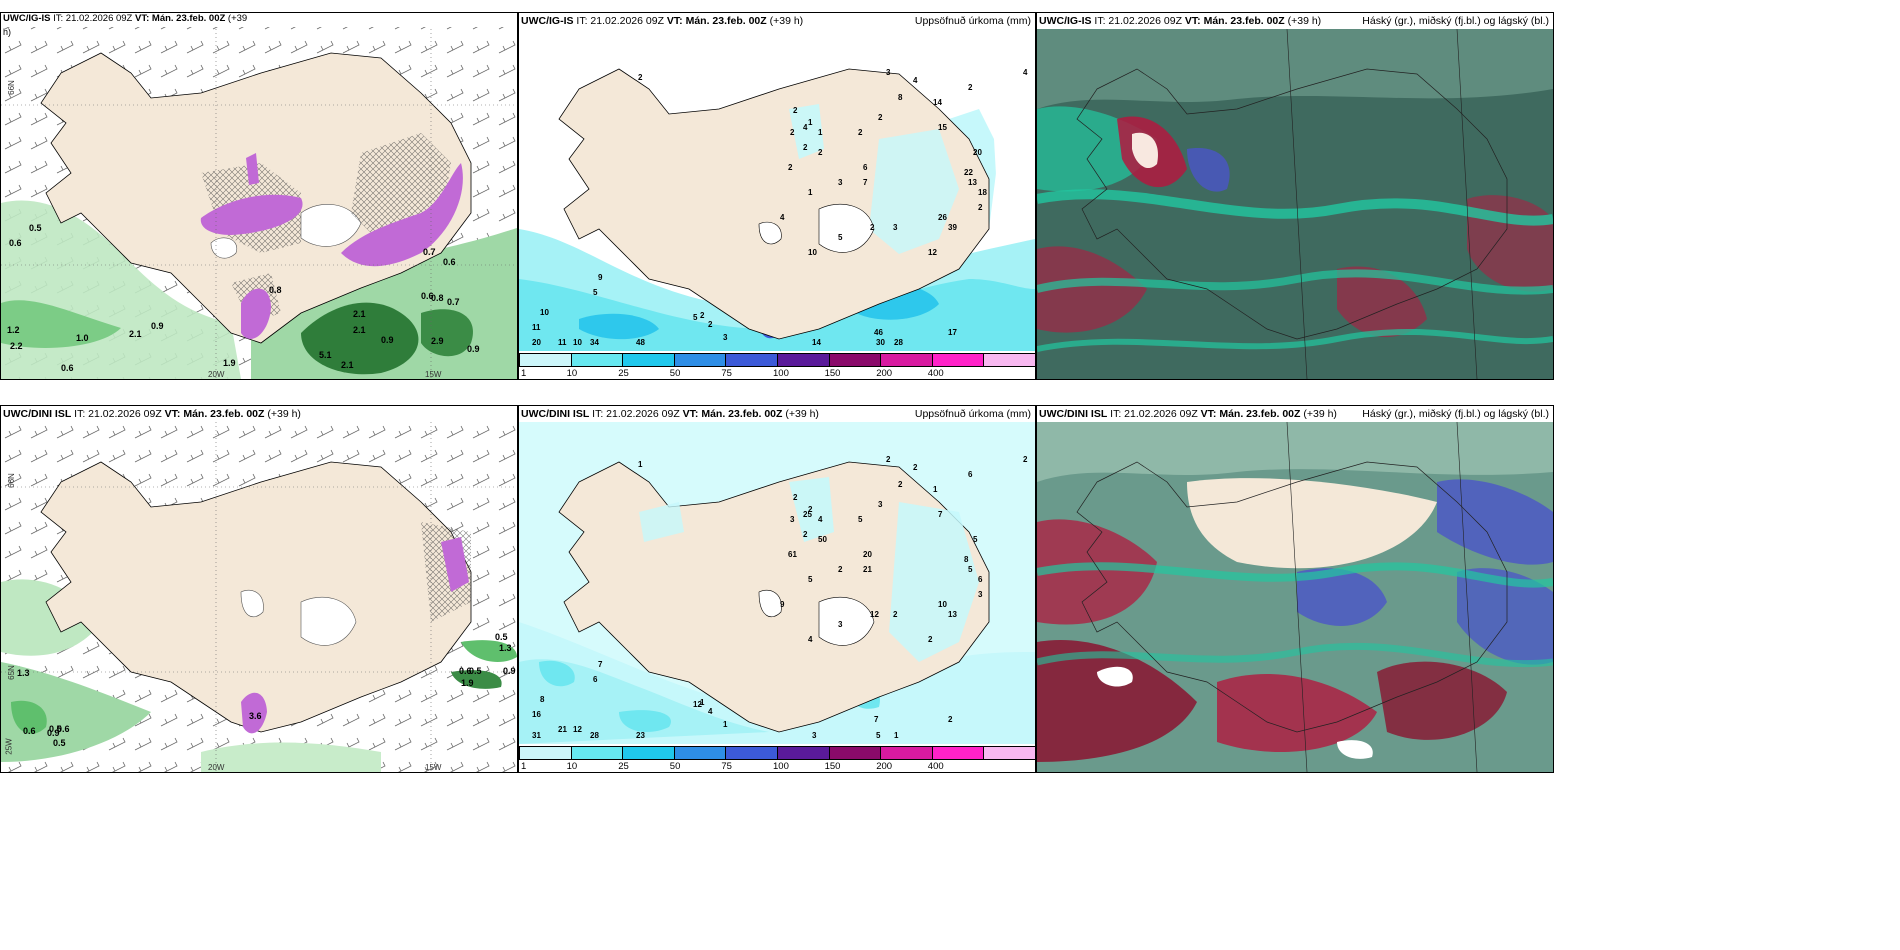 The width and height of the screenshot is (1900, 950). Describe the element at coordinates (7, 32) in the screenshot. I see `lead-time-cont: h)` at that location.